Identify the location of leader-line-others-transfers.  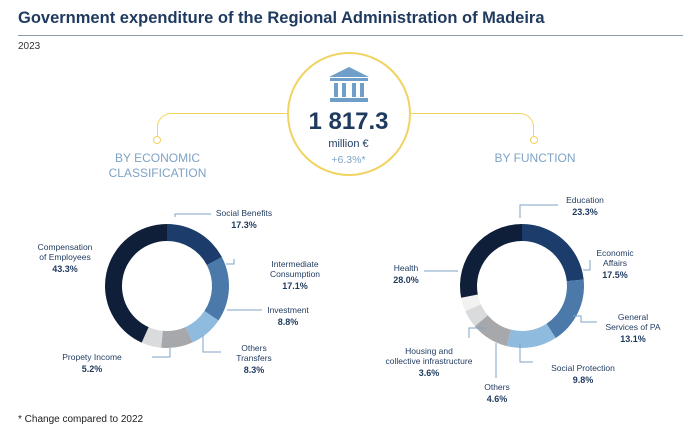
(211, 344).